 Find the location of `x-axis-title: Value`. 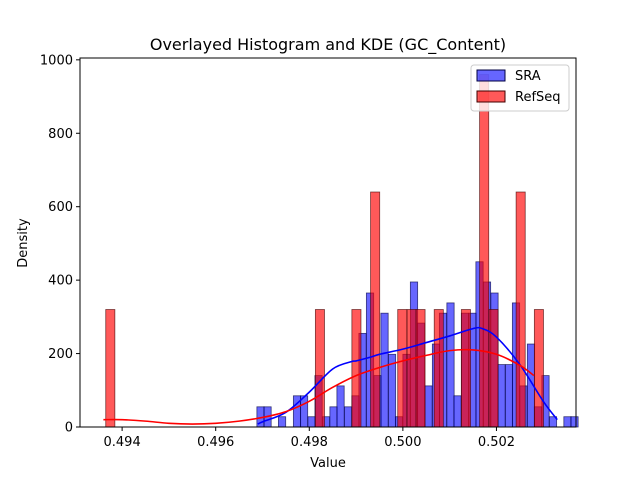

x-axis-title: Value is located at coordinates (328, 463).